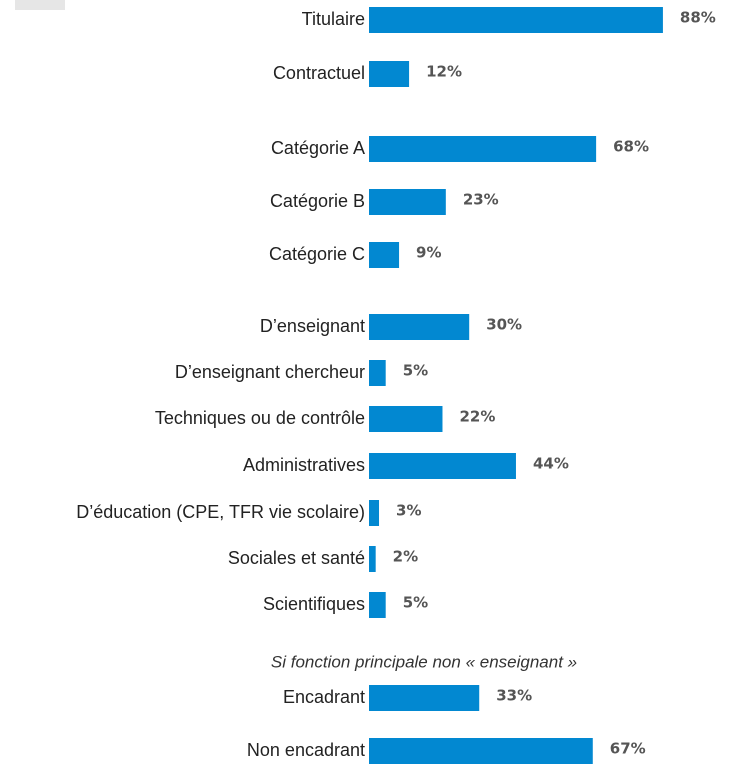  I want to click on category-label: Catégorie B, so click(317, 201).